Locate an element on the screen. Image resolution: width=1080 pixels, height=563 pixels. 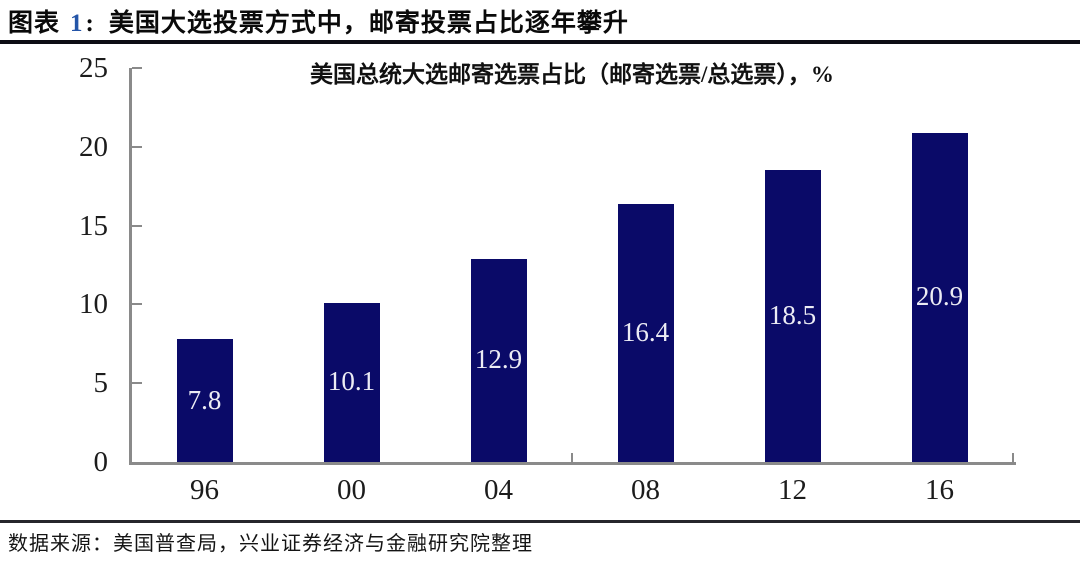
y-axis-tick-label: 15 is located at coordinates (93, 225).